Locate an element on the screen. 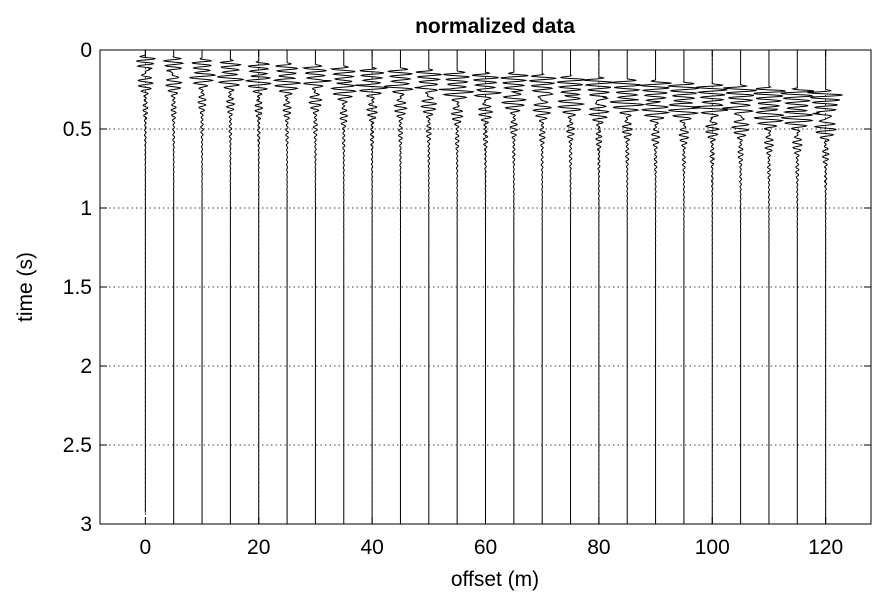  x-tick-label: 20 is located at coordinates (258, 547).